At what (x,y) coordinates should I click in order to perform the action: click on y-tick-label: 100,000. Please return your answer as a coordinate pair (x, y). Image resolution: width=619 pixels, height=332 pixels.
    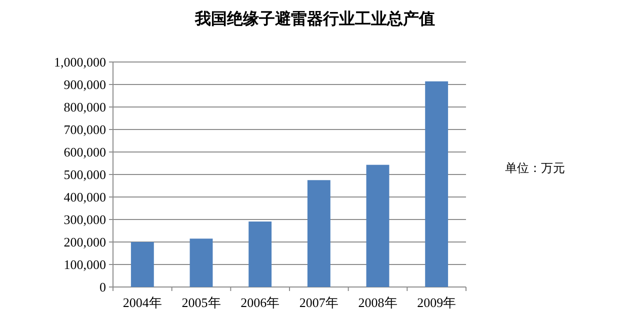
    Looking at the image, I should click on (85, 264).